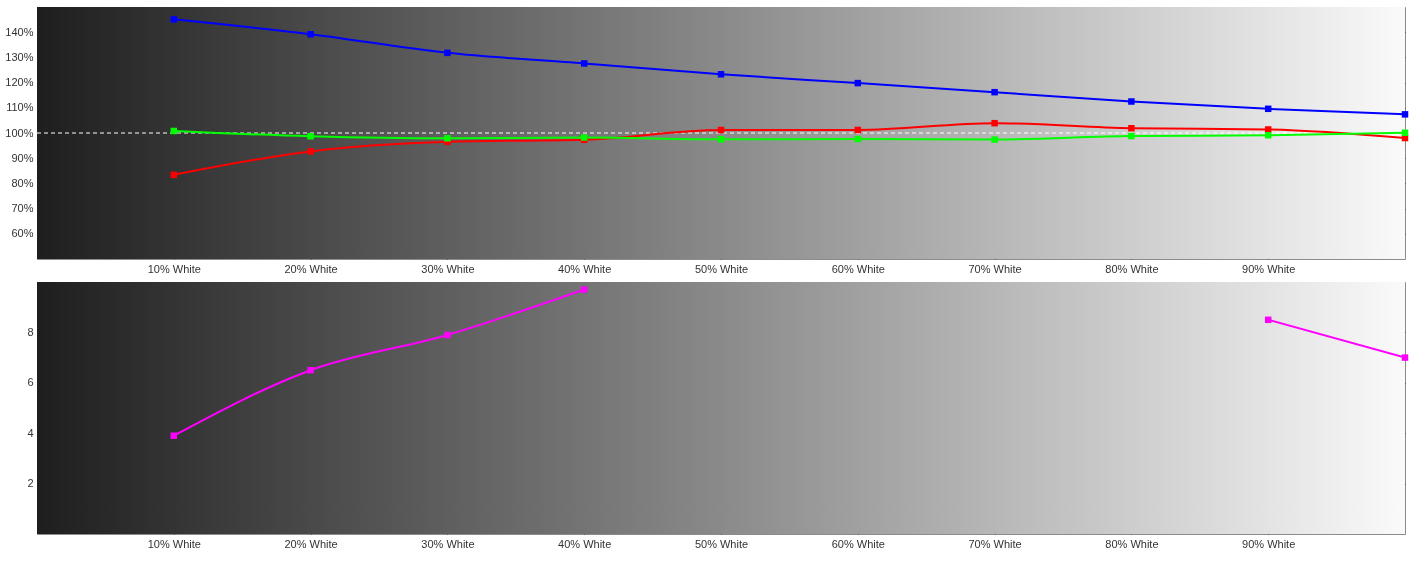  Describe the element at coordinates (30, 382) in the screenshot. I see `y-tick-label: 6` at that location.